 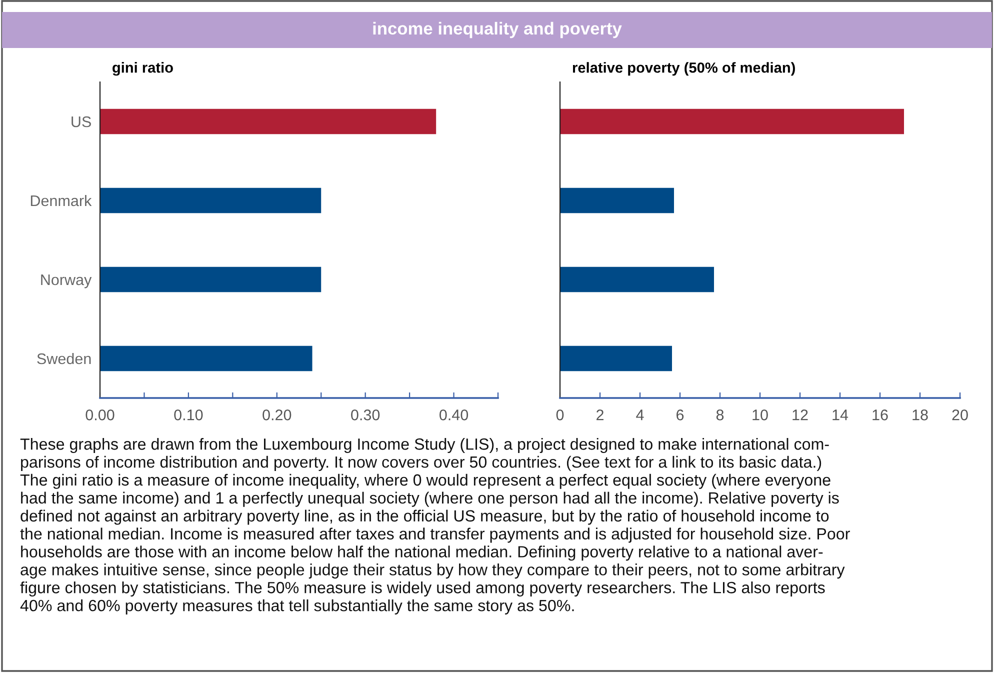 I want to click on chart-title: gini ratio, so click(x=142, y=69).